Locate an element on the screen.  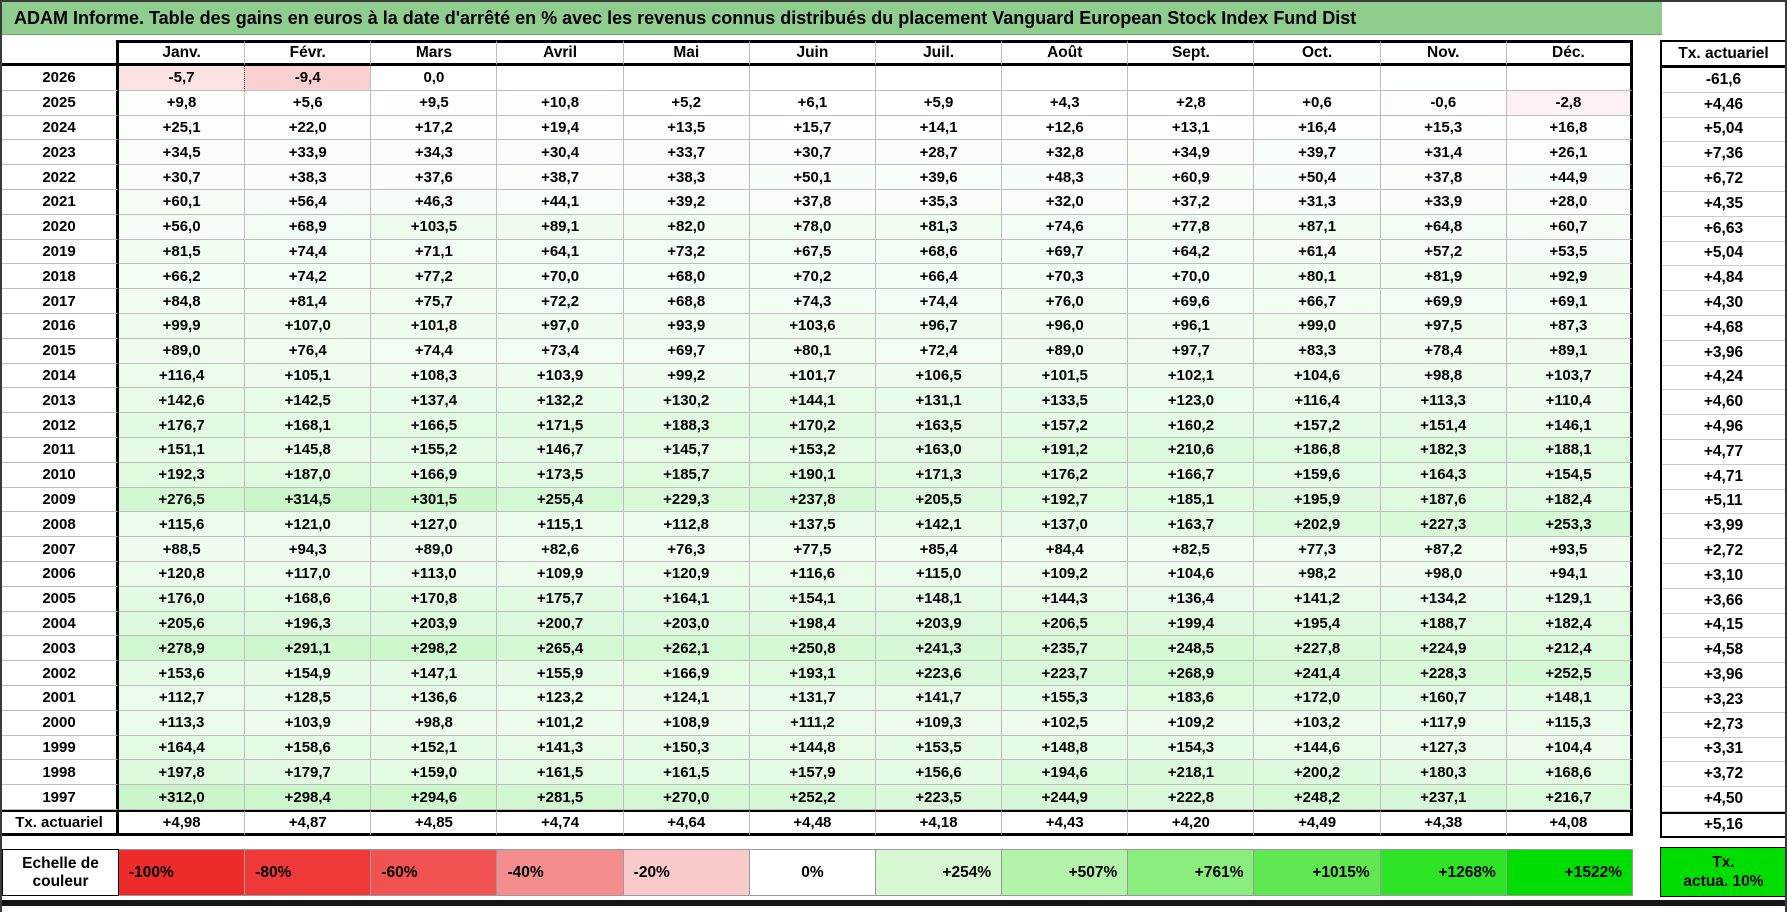
side-rate-cell: +3,99 is located at coordinates (1723, 527).